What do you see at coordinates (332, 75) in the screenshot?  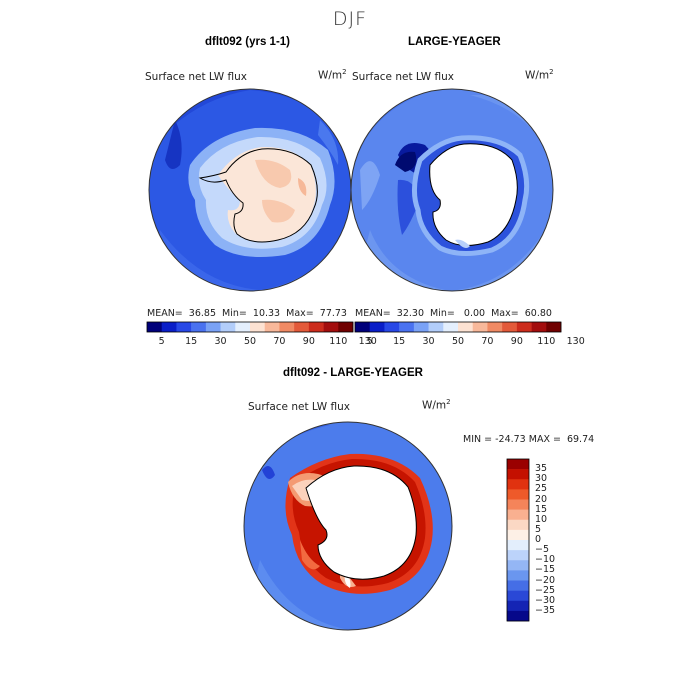 I see `model-unit-label: W/m2` at bounding box center [332, 75].